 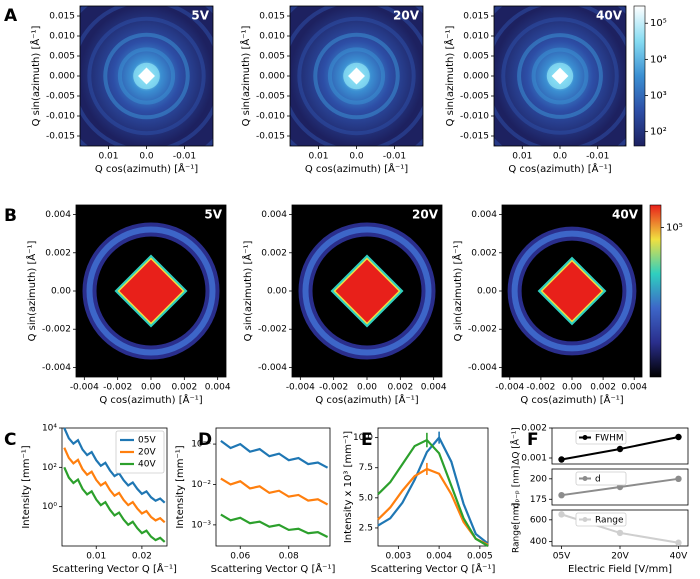 What do you see at coordinates (484, 215) in the screenshot?
I see `y-tick-label: 0.004` at bounding box center [484, 215].